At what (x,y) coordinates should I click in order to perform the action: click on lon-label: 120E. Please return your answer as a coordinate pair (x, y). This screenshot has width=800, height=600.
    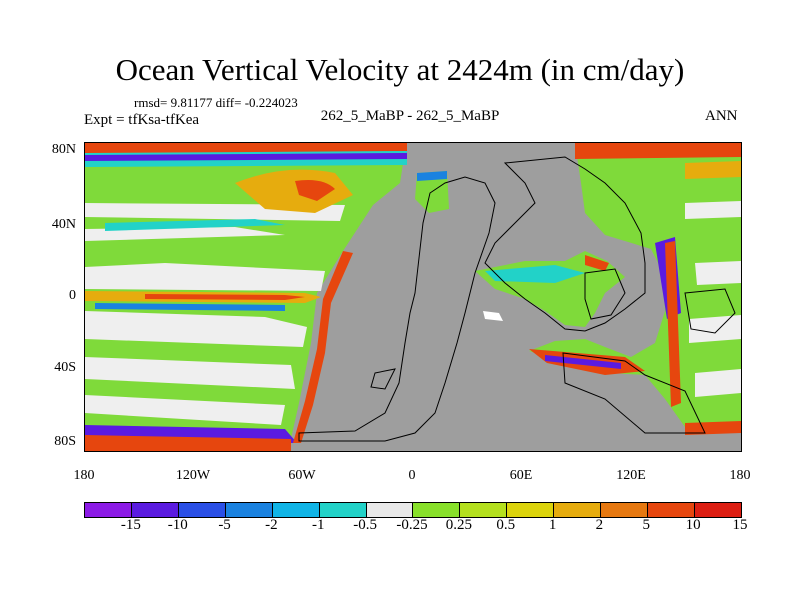
    Looking at the image, I should click on (631, 475).